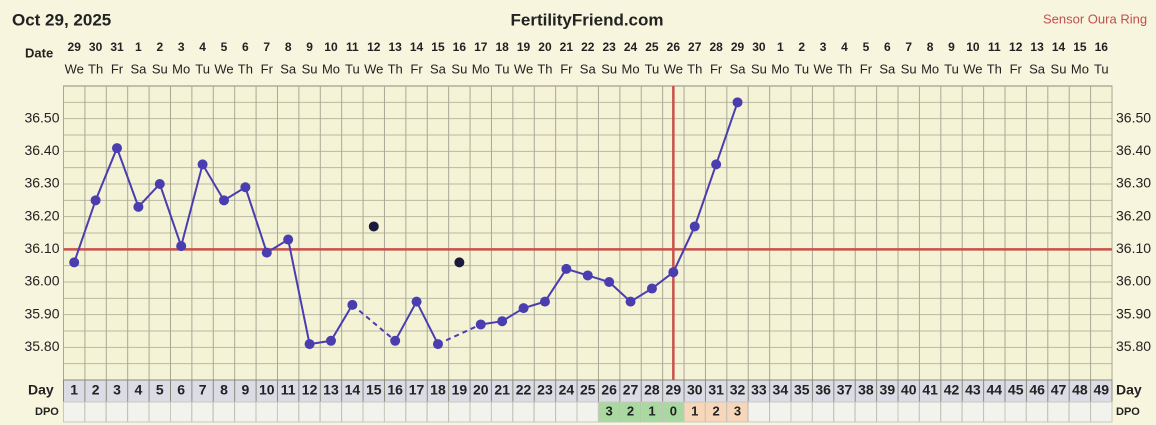 Image resolution: width=1156 pixels, height=425 pixels. What do you see at coordinates (1080, 47) in the screenshot?
I see `date-label: 15` at bounding box center [1080, 47].